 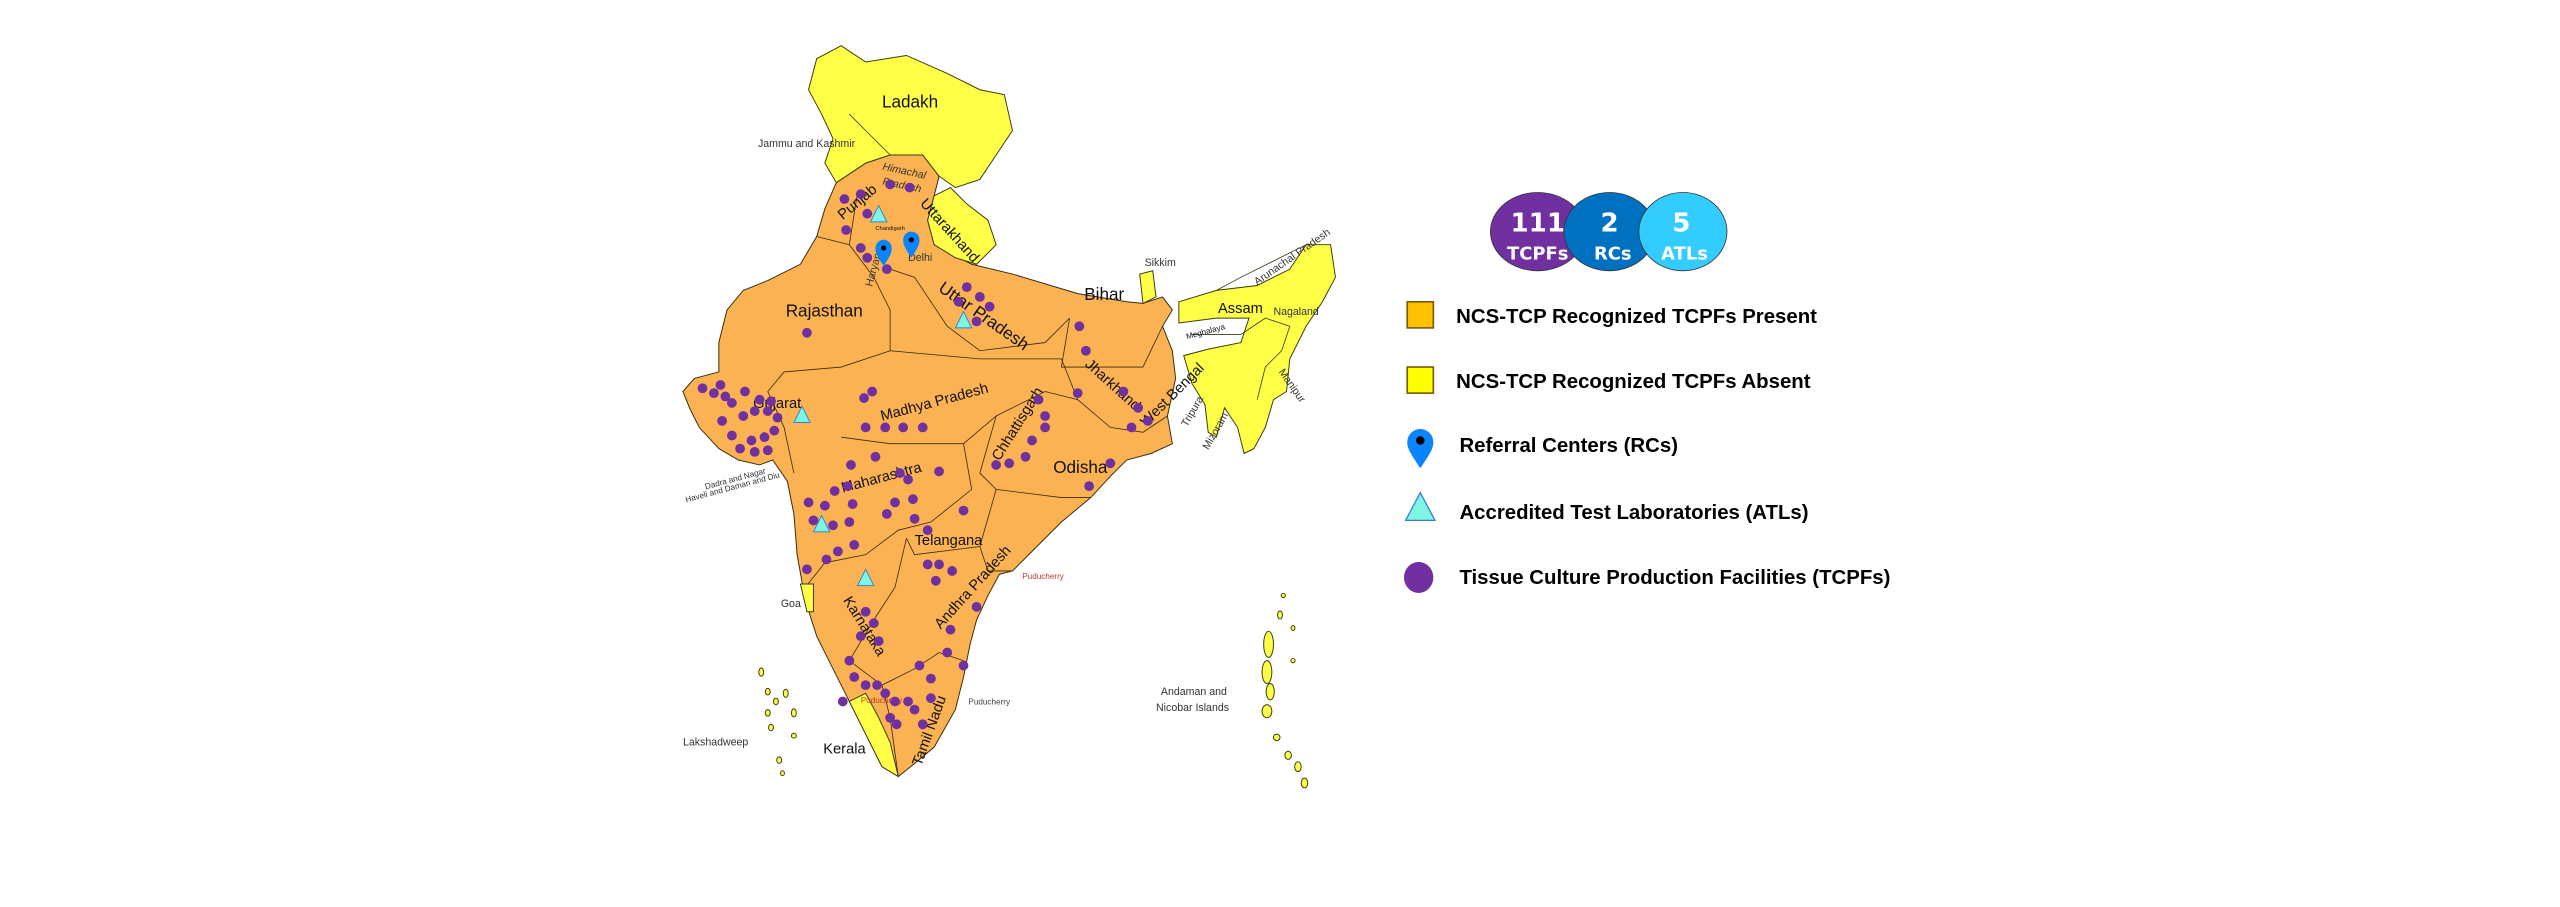 I want to click on yellow-square-icon, so click(x=1420, y=380).